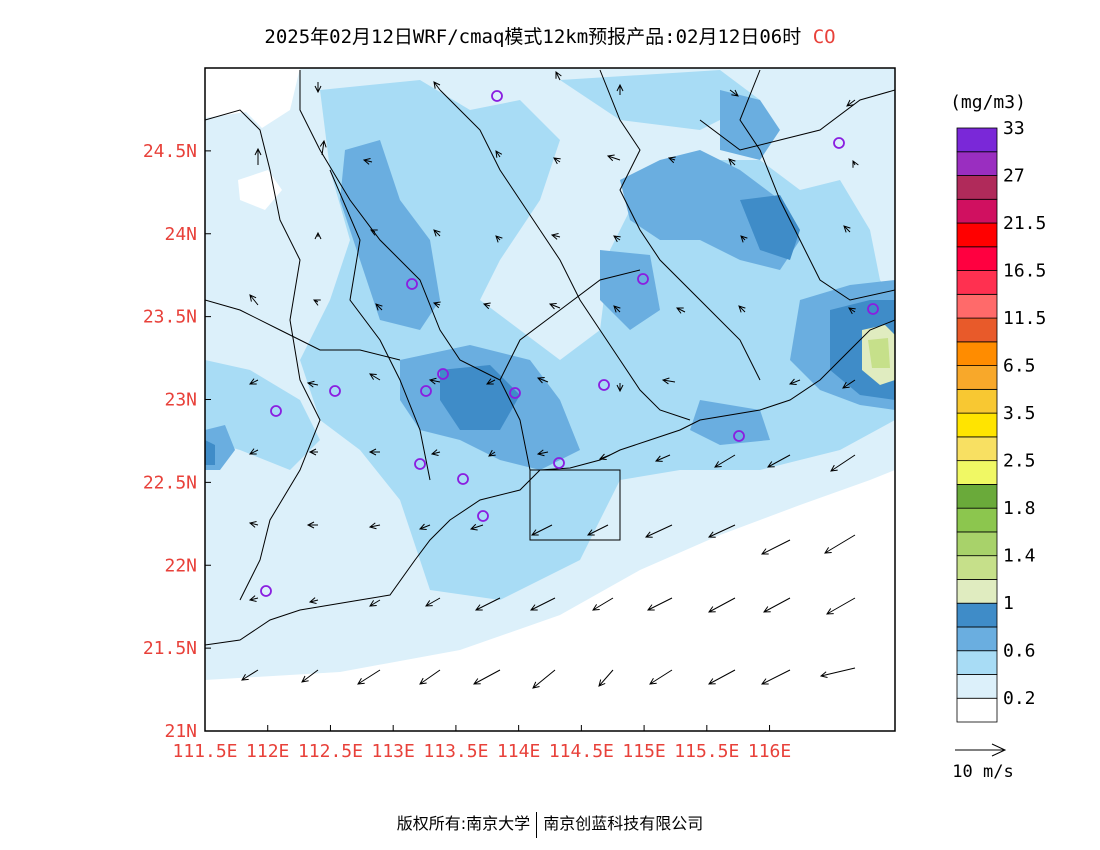 The height and width of the screenshot is (850, 1100). I want to click on colorbar-label: 1, so click(1008, 603).